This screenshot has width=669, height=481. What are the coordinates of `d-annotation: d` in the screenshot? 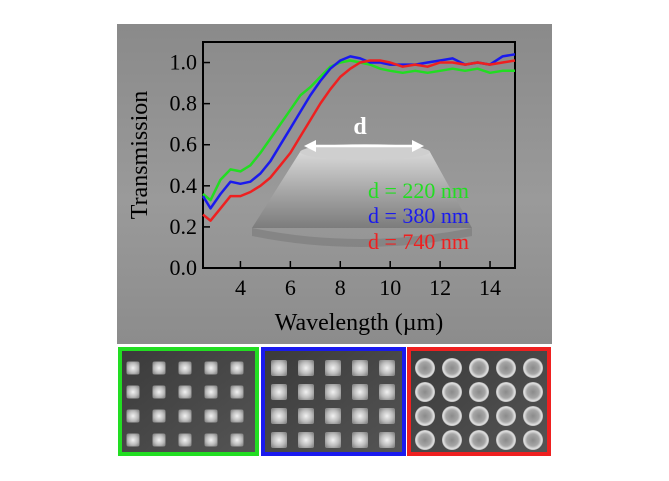 It's located at (364, 133).